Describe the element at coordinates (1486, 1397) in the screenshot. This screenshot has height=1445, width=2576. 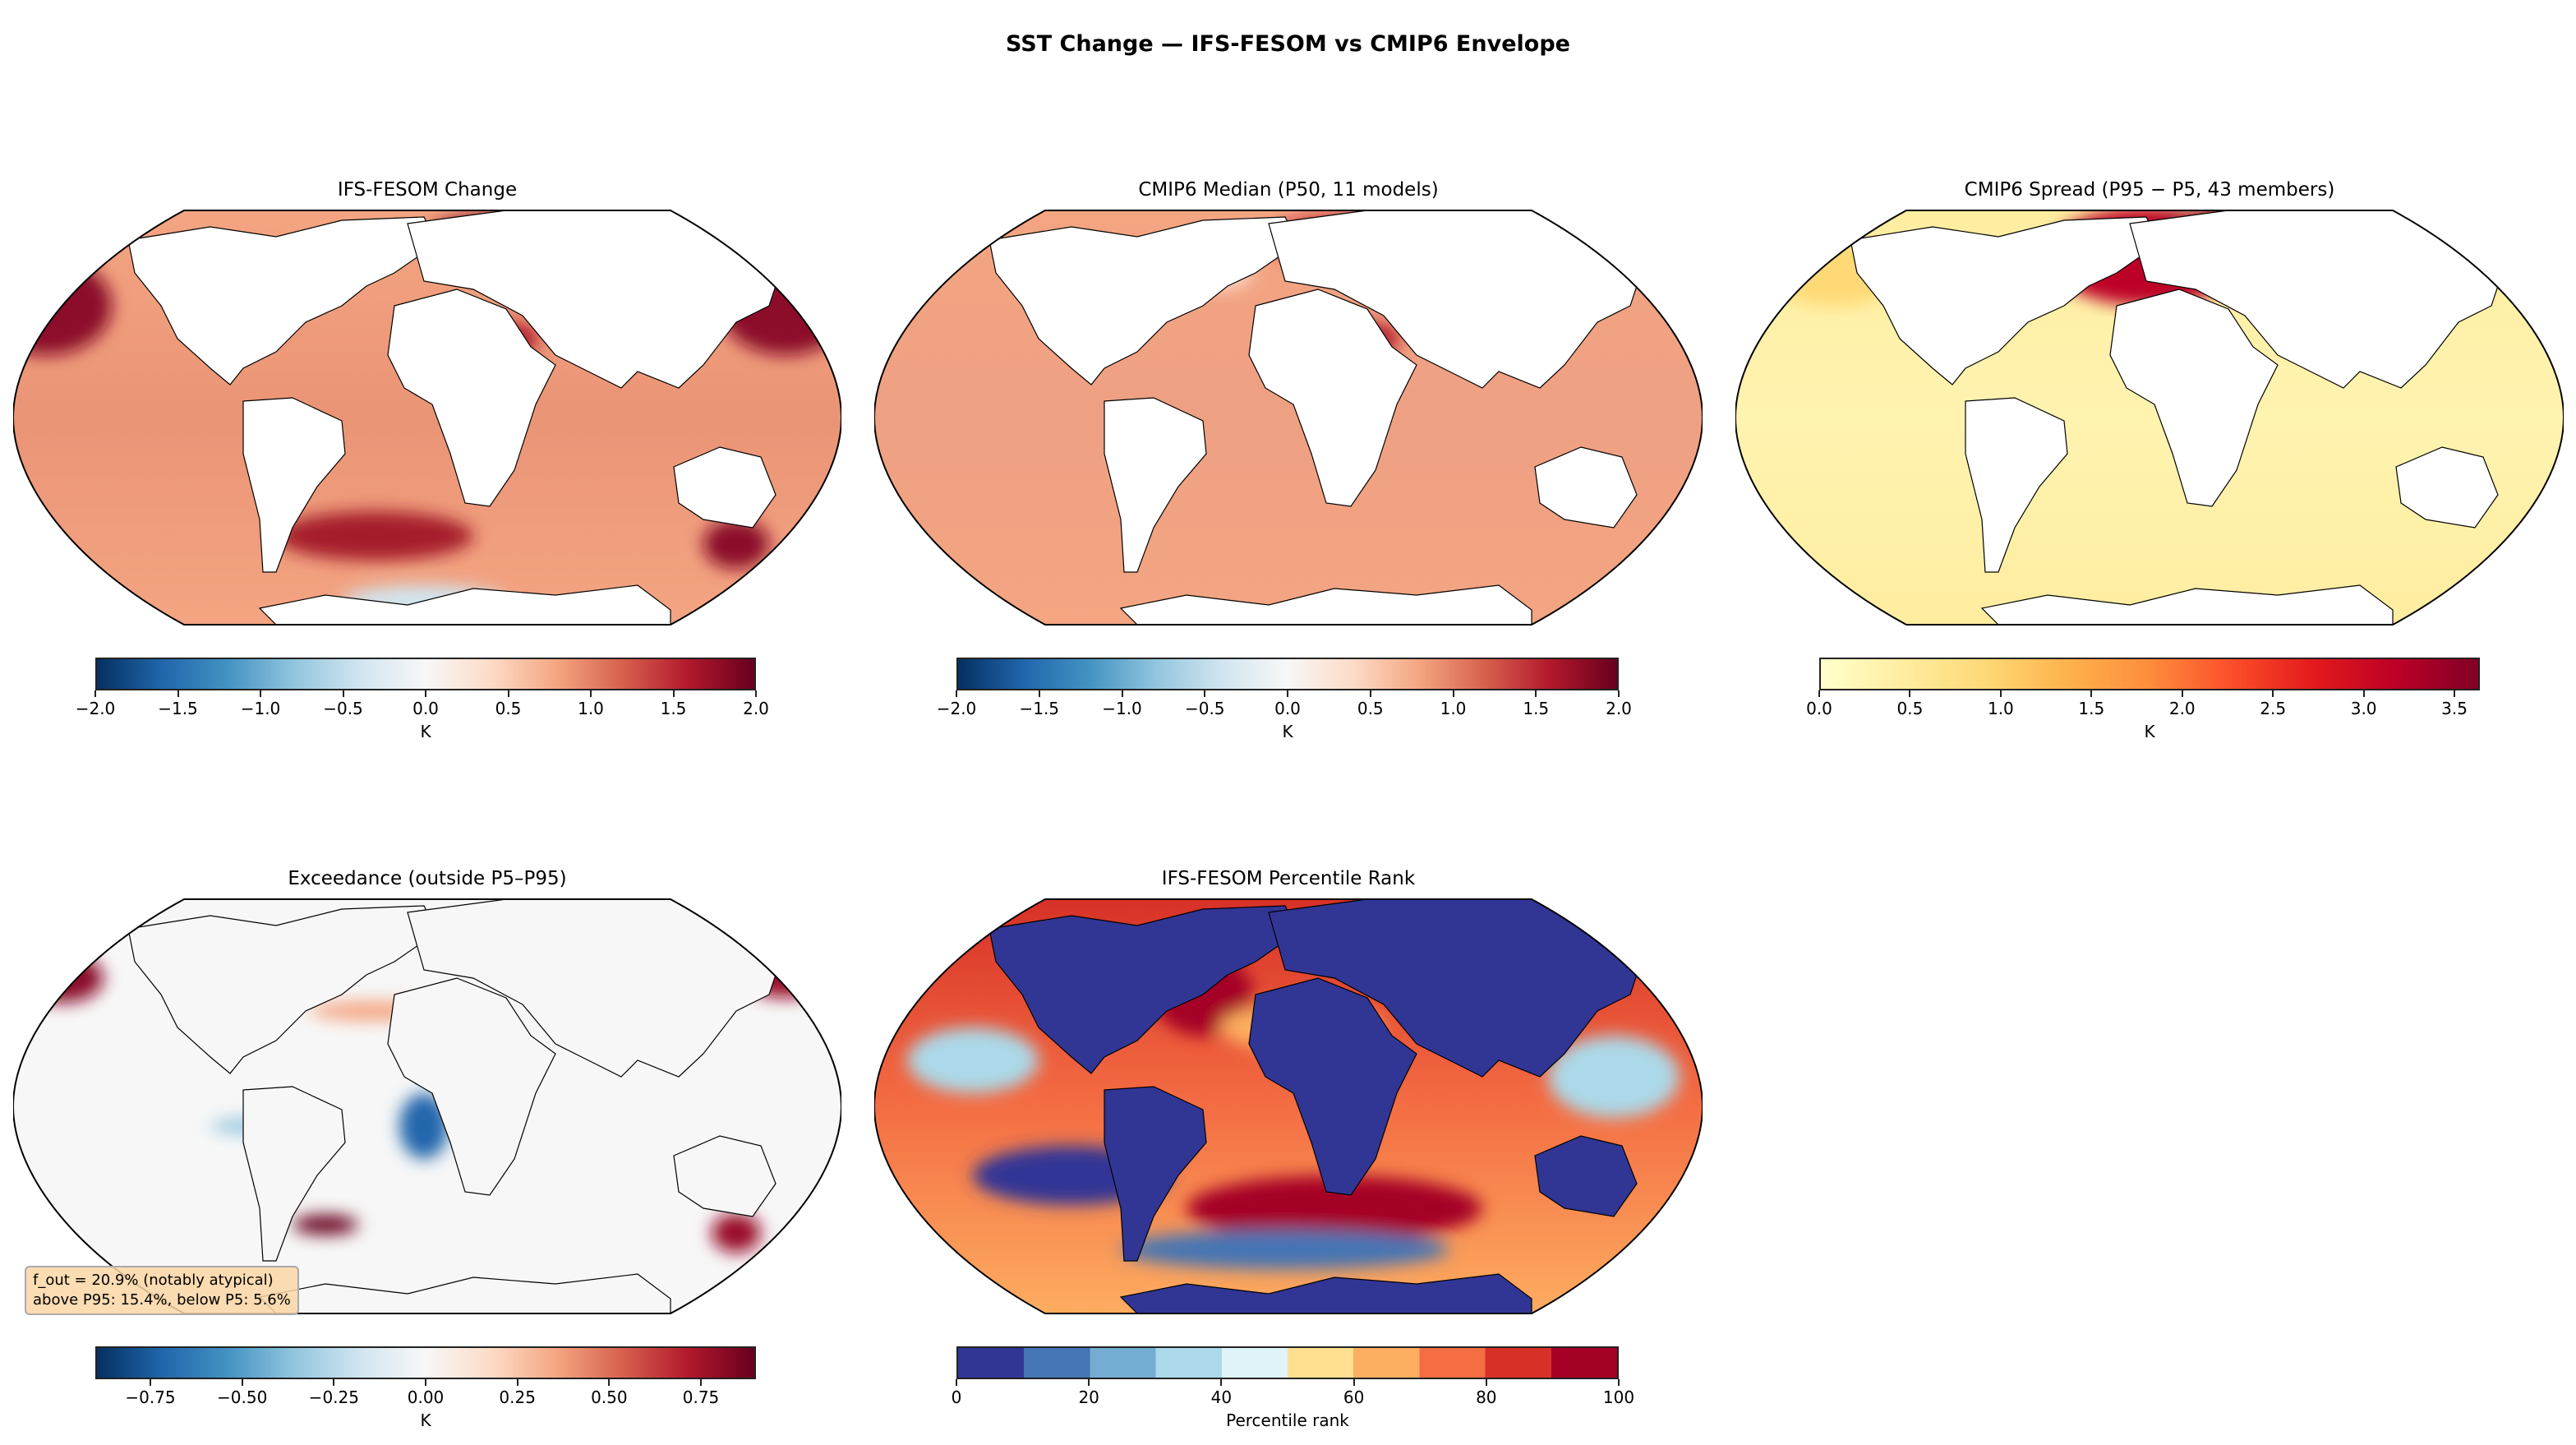
I see `colorbar-tick-label: 80` at that location.